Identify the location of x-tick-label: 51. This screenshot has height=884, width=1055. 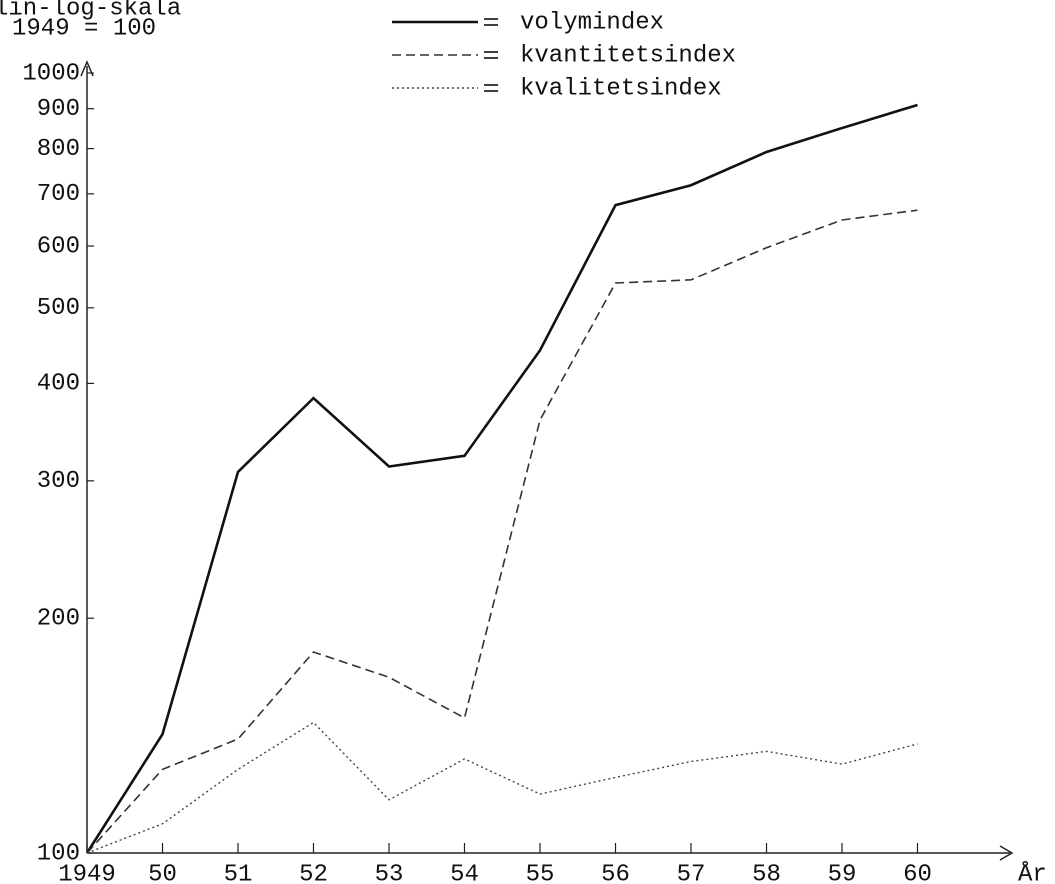
(238, 872).